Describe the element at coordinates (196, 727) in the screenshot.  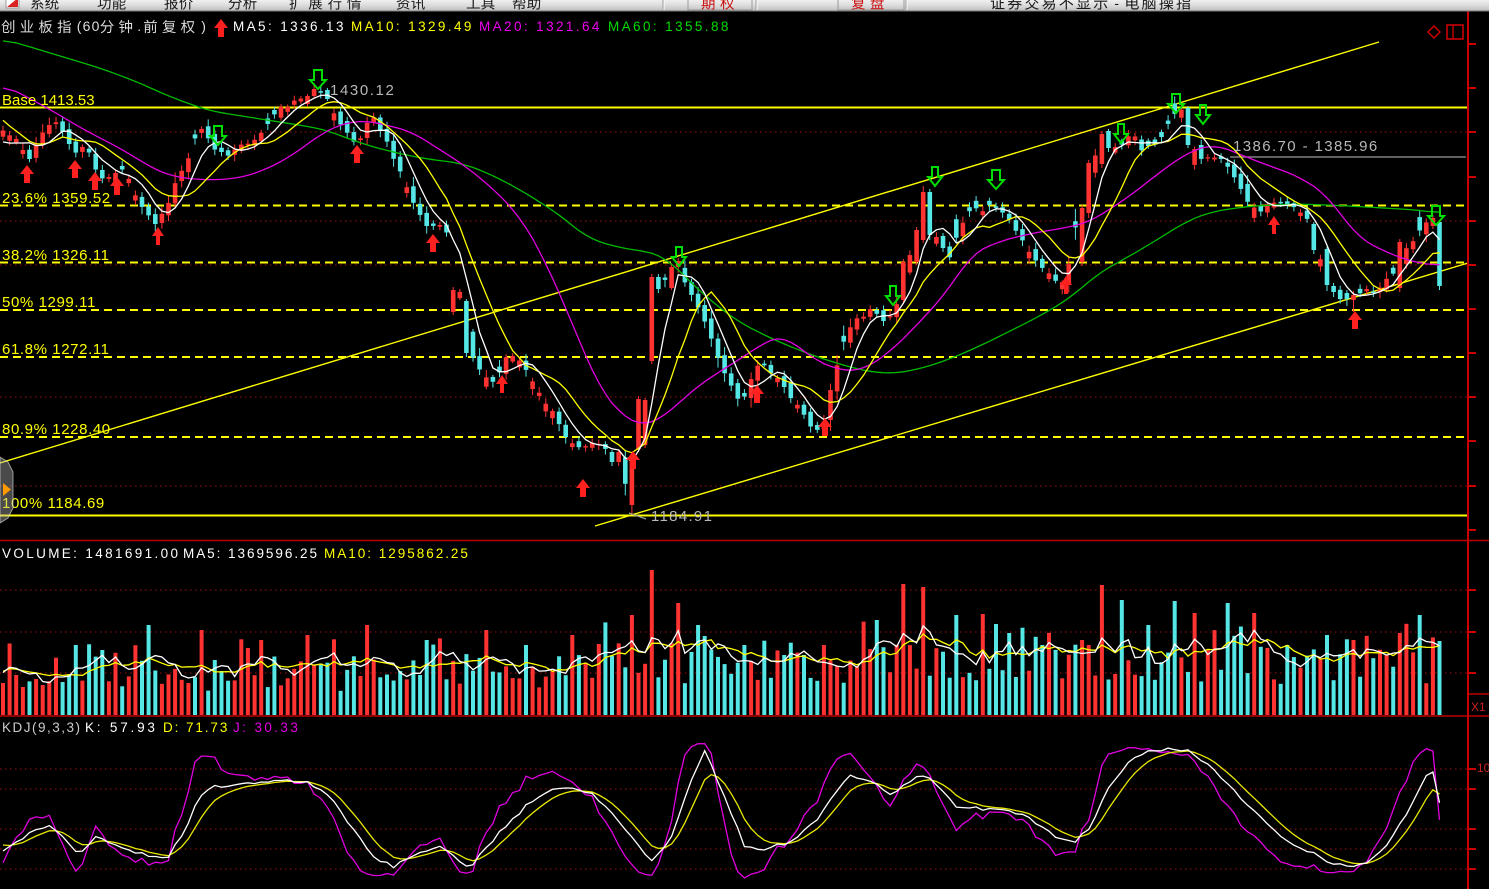
I see `svg-text: D: 71.73` at that location.